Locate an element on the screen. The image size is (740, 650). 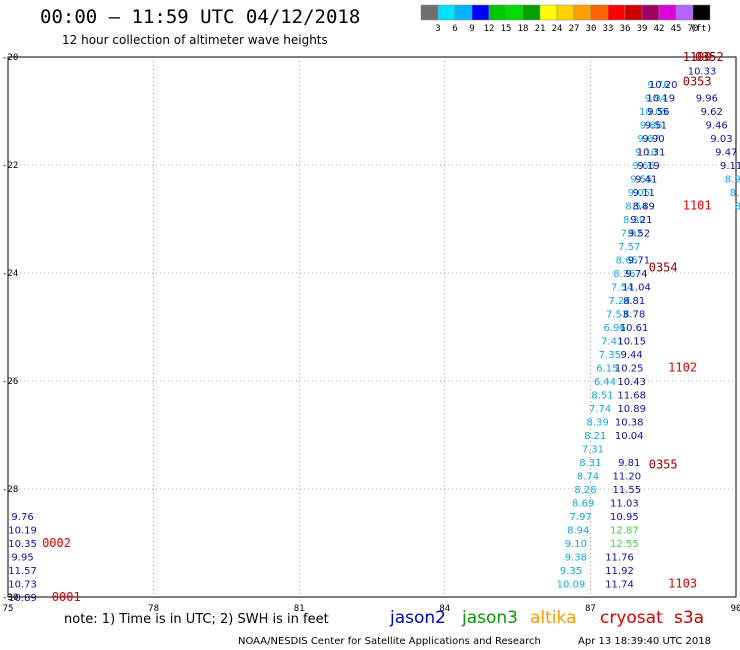
color-legend: 3 6 9 12 15 18 21 24 27 30 33 36 39 42 45 70(ft) is located at coordinates (566, 19).